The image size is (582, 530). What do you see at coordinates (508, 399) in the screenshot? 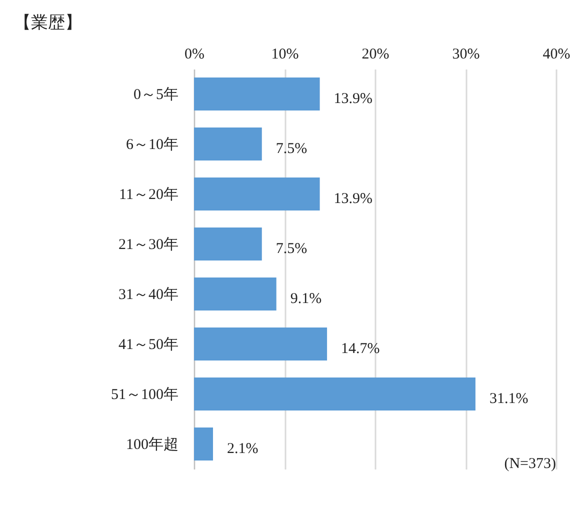
I see `data-label: 31.1%` at bounding box center [508, 399].